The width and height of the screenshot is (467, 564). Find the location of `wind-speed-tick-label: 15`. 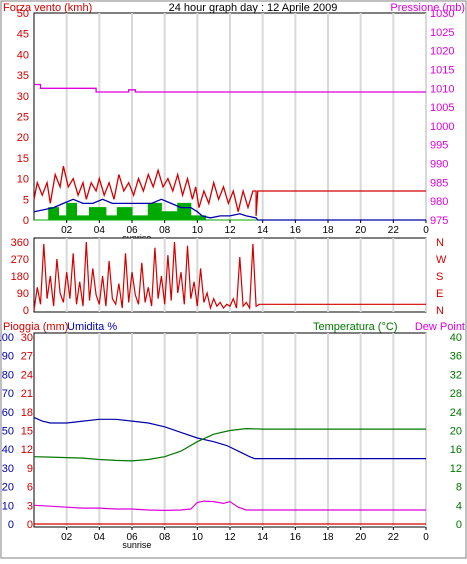

wind-speed-tick-label: 15 is located at coordinates (23, 159).